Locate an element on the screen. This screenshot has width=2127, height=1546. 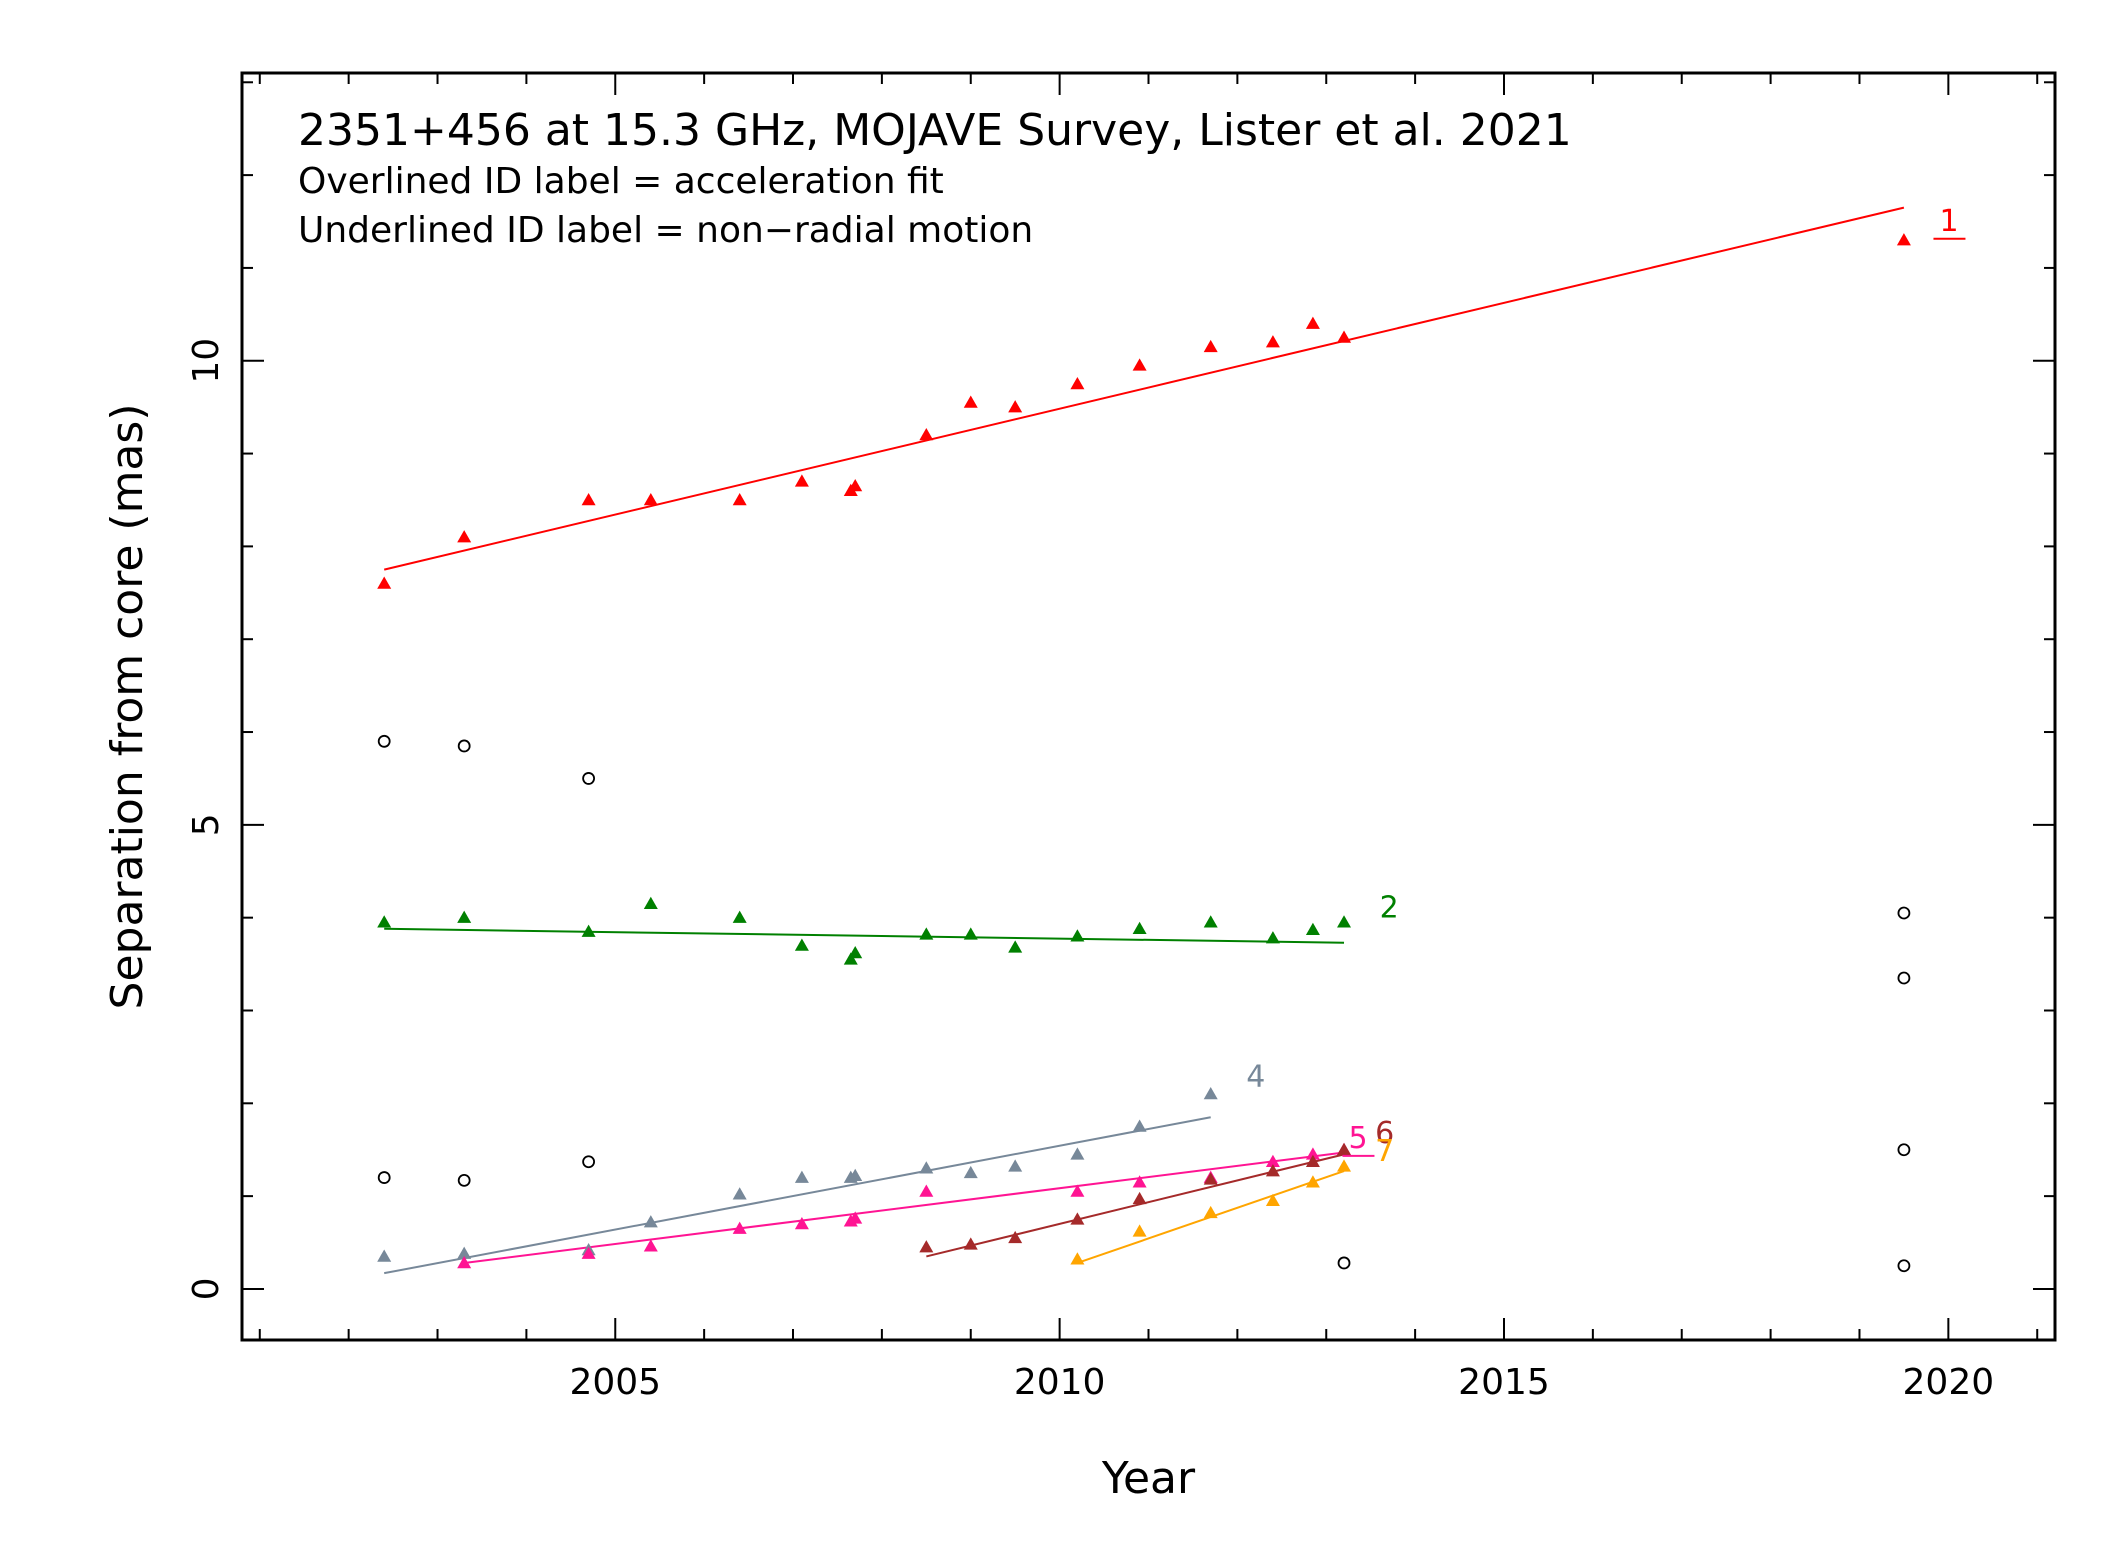
x-tick-label: 2020 is located at coordinates (1949, 1382).